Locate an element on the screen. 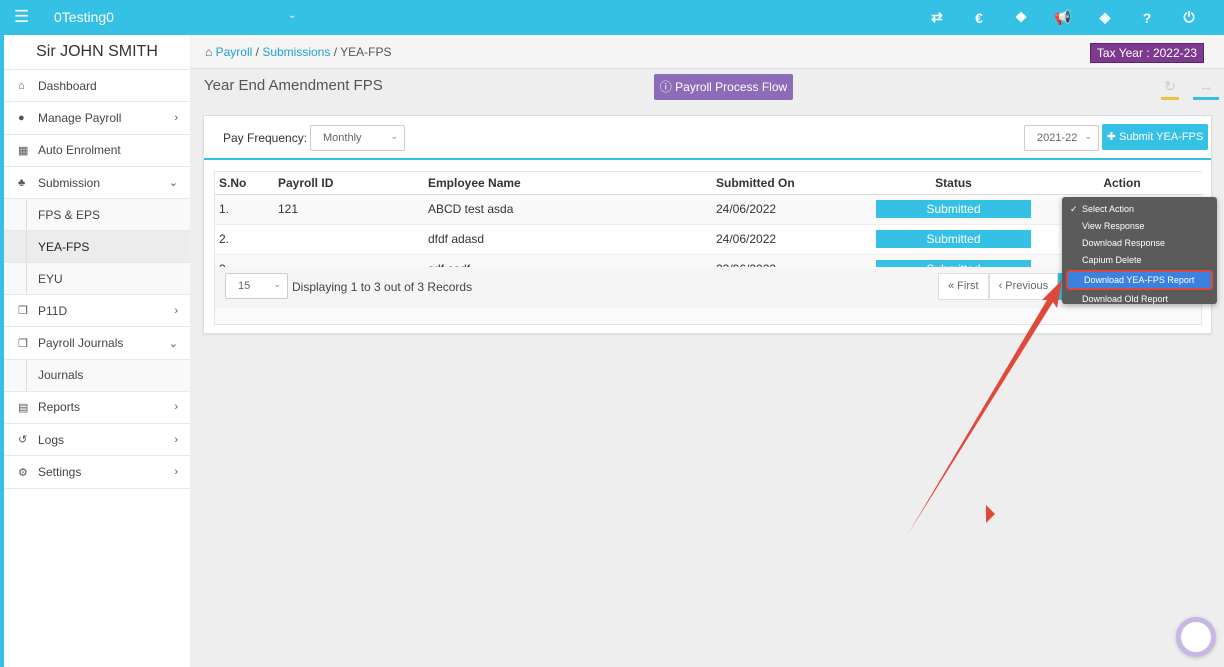 This screenshot has height=667, width=1224. menu-item-download-response: Download Response is located at coordinates (1124, 243).